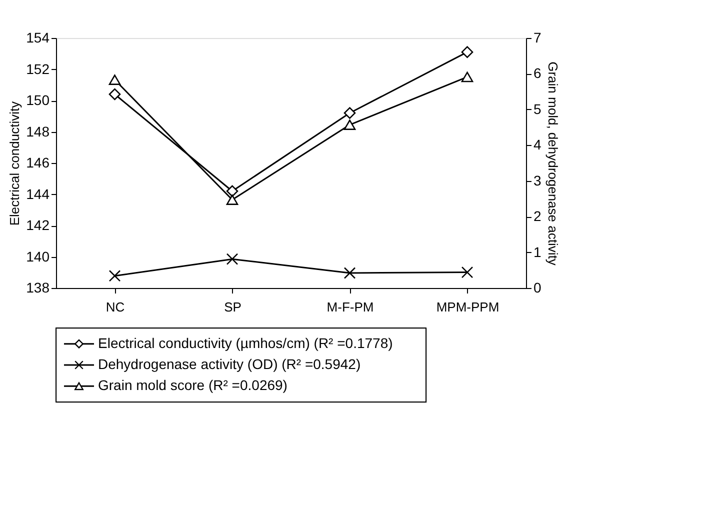  I want to click on x-tick-label: MPM-PPM, so click(468, 307).